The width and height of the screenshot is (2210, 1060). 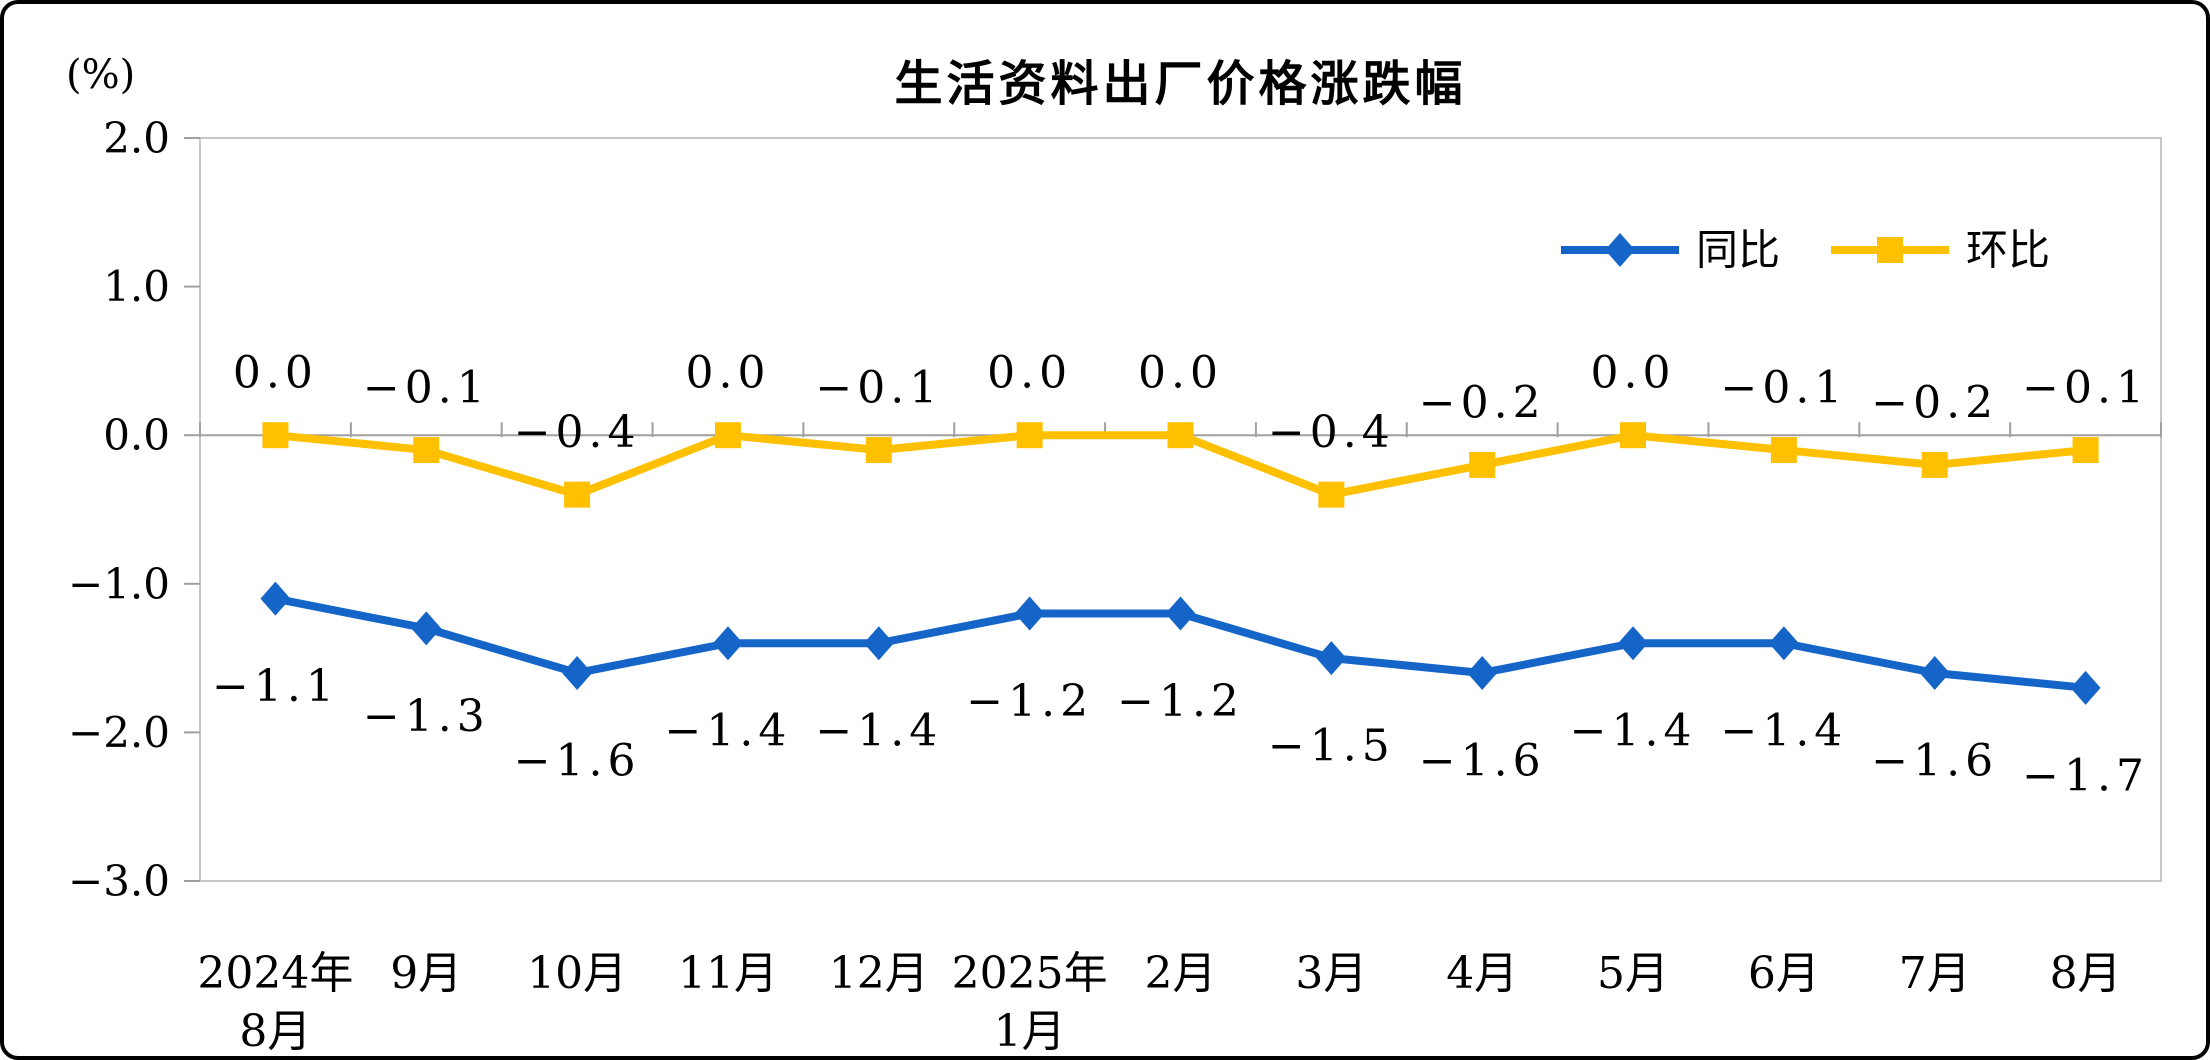 What do you see at coordinates (1805, 250) in the screenshot?
I see `legend: 同比 环比` at bounding box center [1805, 250].